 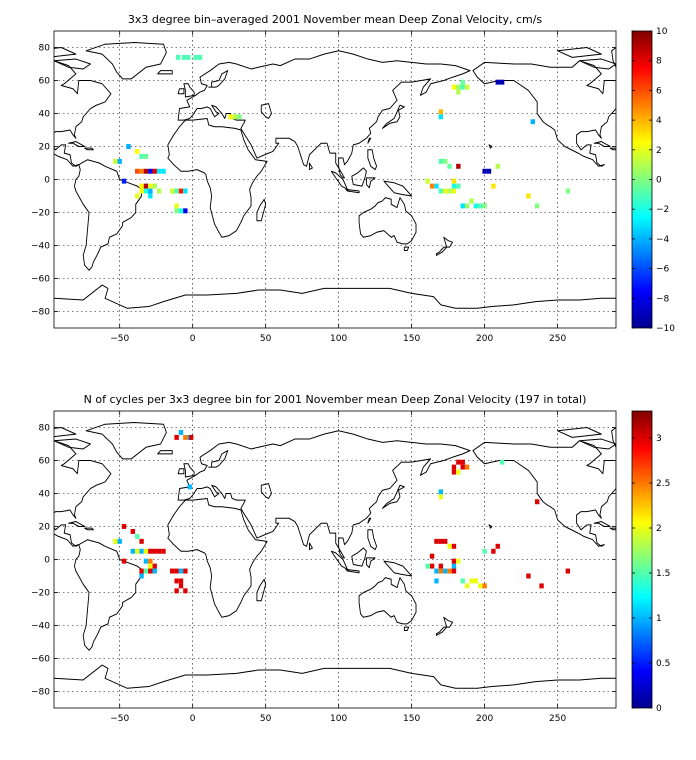 What do you see at coordinates (484, 339) in the screenshot?
I see `x-tick-label: 200` at bounding box center [484, 339].